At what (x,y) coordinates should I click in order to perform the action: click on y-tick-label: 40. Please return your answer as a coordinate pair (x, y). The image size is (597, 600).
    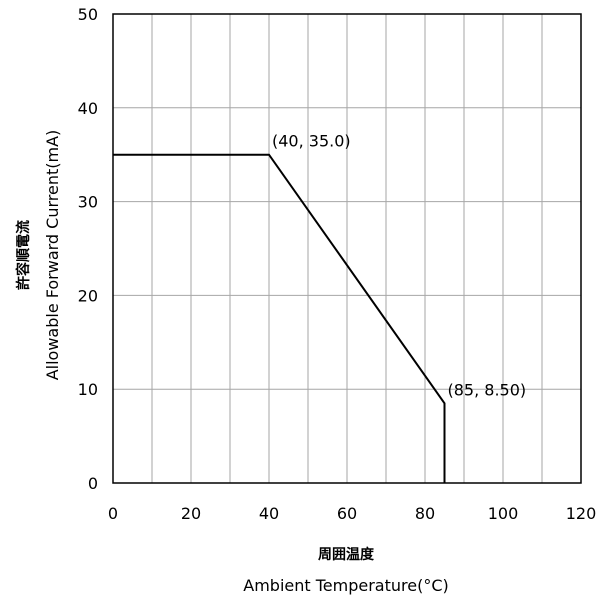
    Looking at the image, I should click on (88, 108).